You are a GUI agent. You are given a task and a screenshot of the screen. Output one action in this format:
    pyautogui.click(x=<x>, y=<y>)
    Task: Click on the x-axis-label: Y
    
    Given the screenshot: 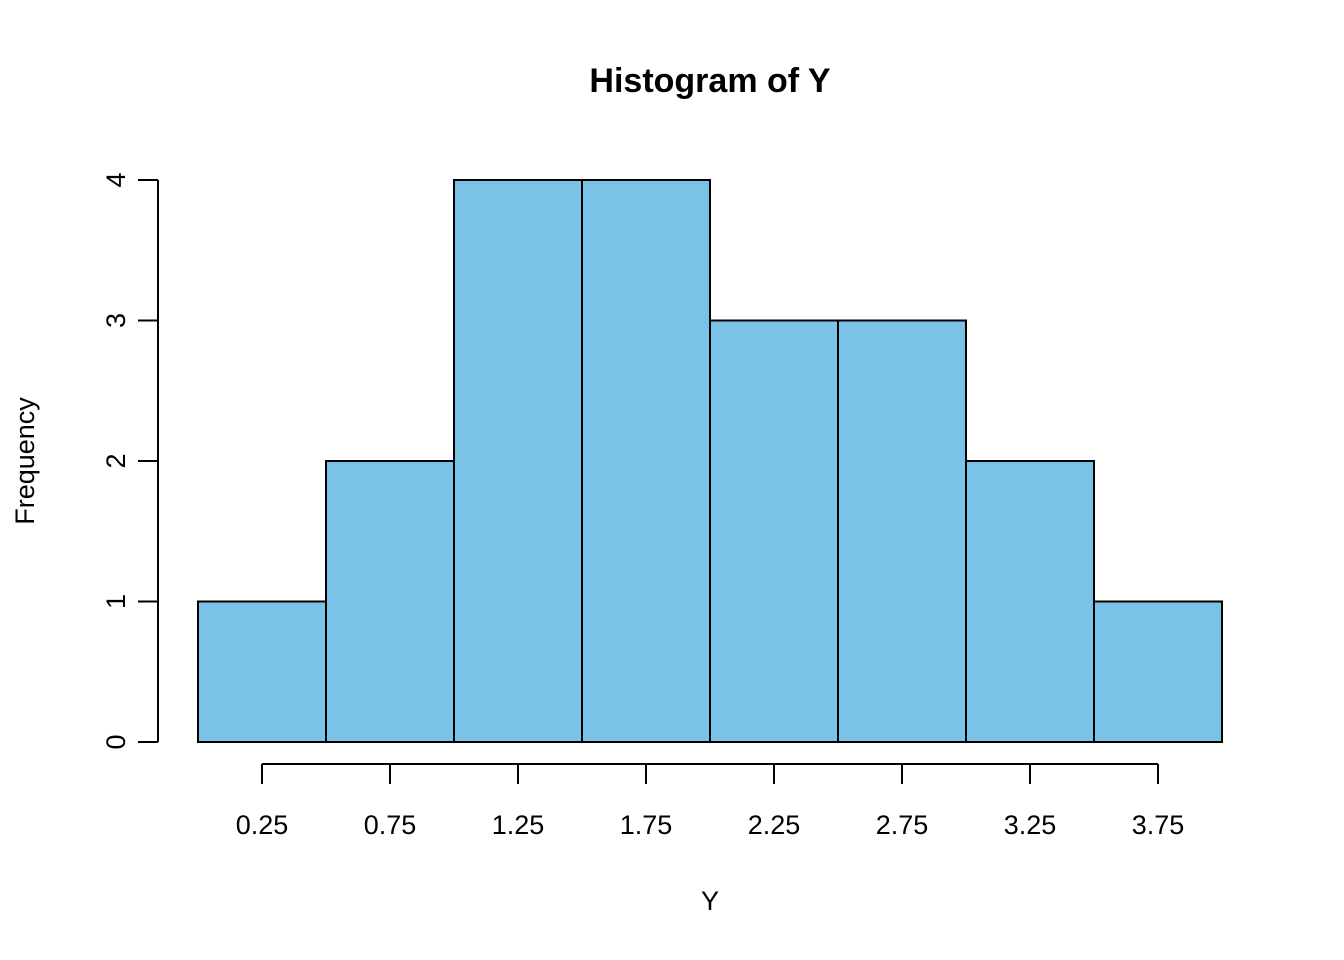 What is the action you would take?
    pyautogui.click(x=710, y=901)
    